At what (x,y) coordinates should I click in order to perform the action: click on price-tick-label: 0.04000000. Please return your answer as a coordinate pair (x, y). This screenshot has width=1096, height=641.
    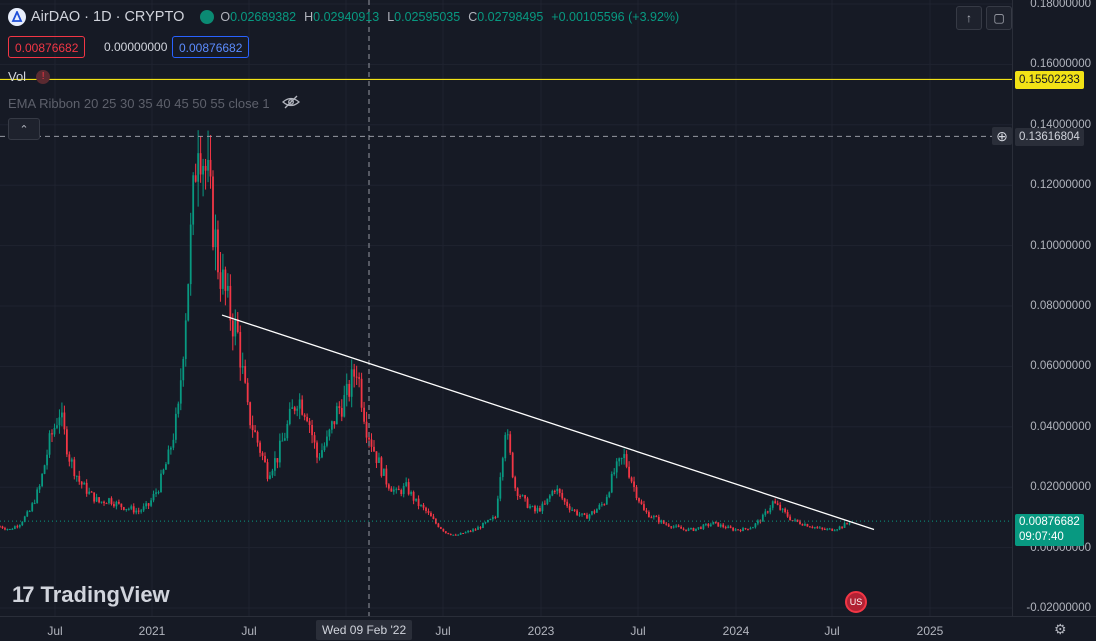
    Looking at the image, I should click on (1060, 426).